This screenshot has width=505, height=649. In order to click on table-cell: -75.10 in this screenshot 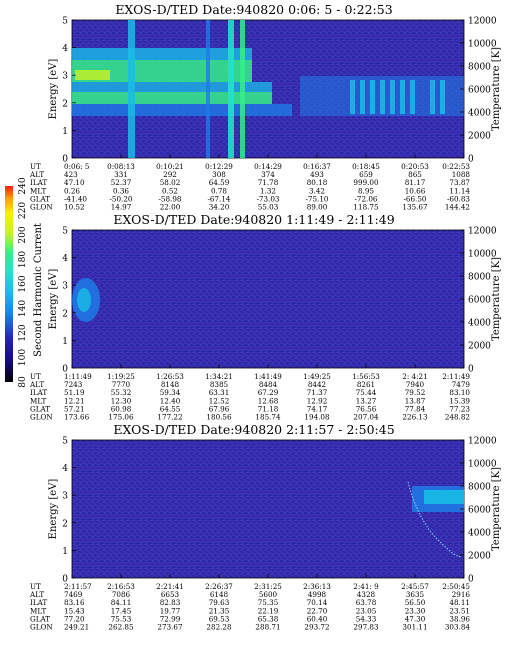, I will do `click(316, 198)`.